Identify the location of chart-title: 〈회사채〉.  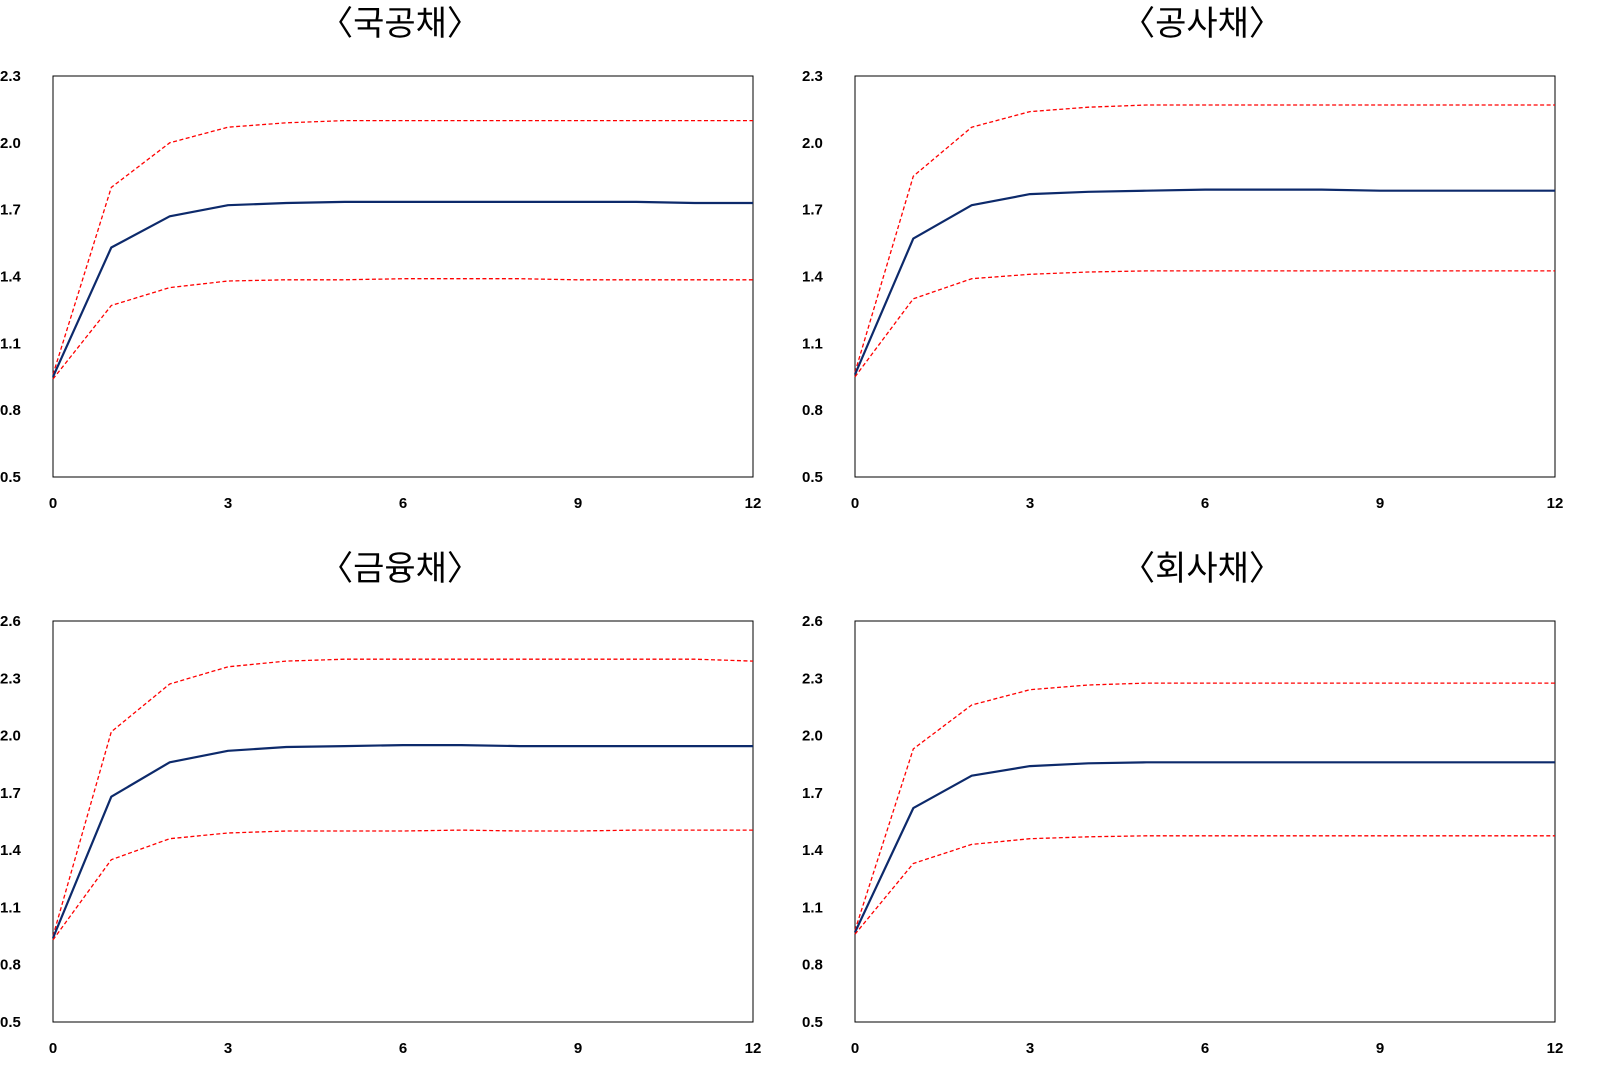
(1202, 569).